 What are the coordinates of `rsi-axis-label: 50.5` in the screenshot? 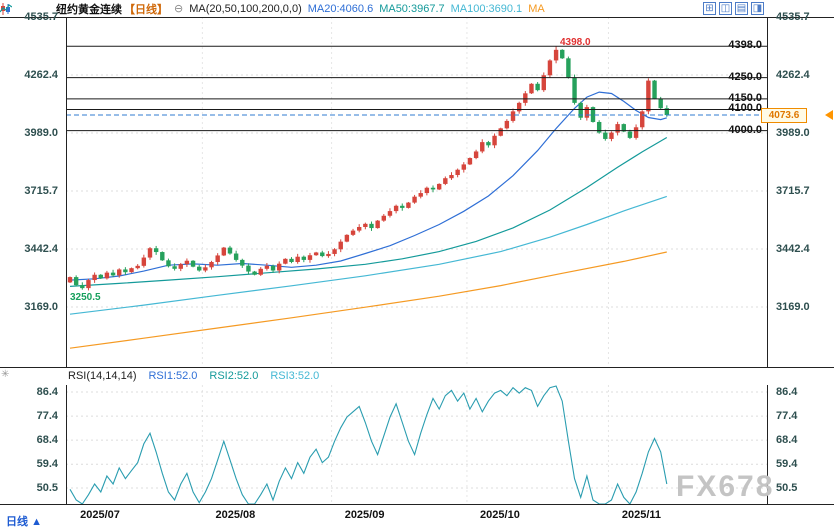 It's located at (787, 487).